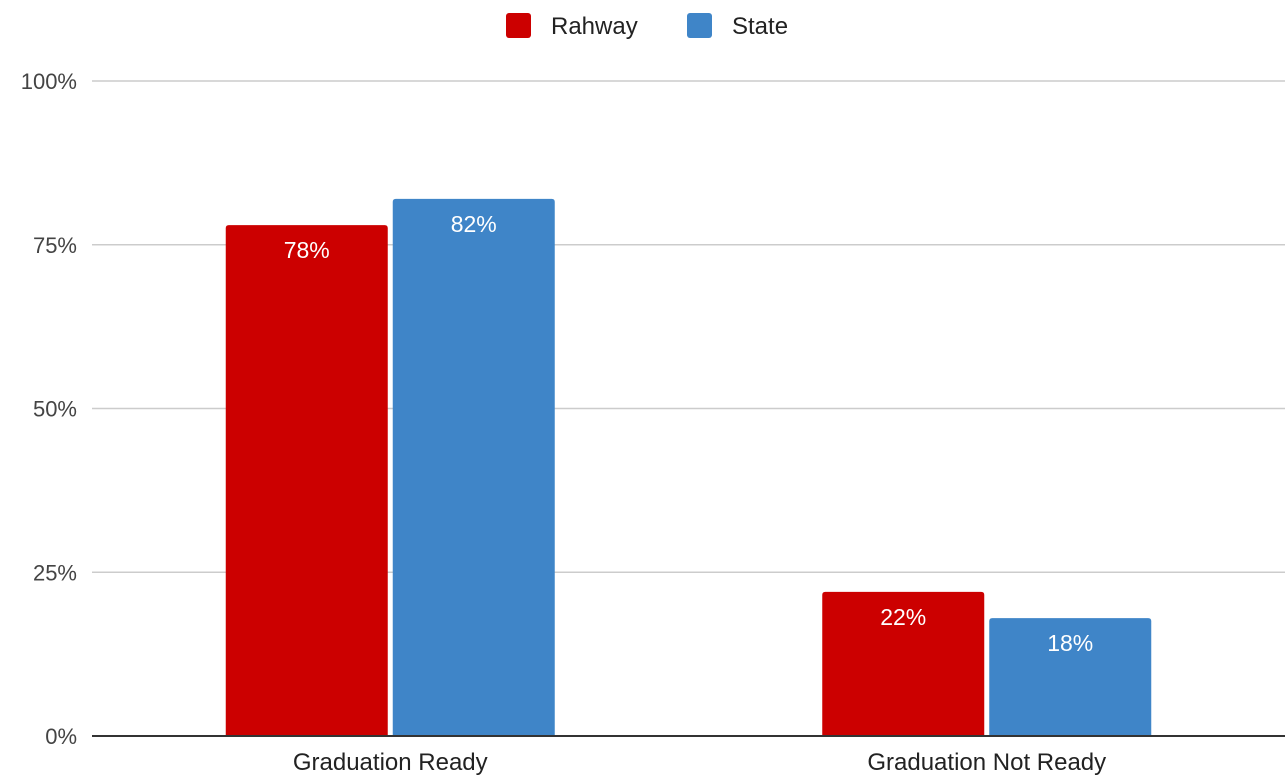 The image size is (1285, 780). I want to click on legend-swatch-state, so click(699, 25).